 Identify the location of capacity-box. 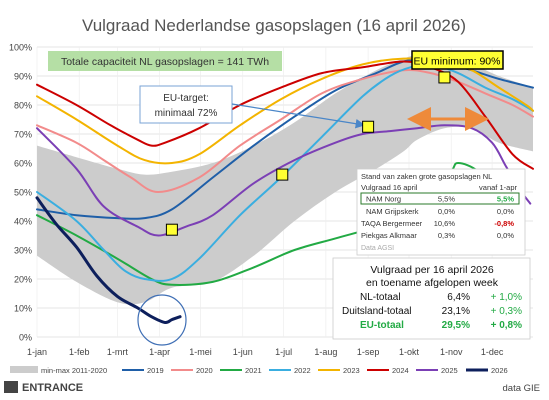
(165, 61).